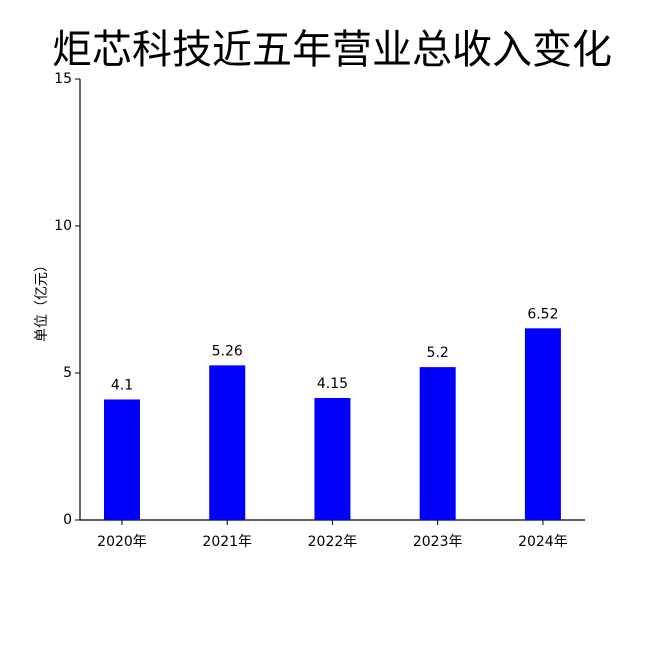  What do you see at coordinates (63, 226) in the screenshot?
I see `y-tick-label: 10` at bounding box center [63, 226].